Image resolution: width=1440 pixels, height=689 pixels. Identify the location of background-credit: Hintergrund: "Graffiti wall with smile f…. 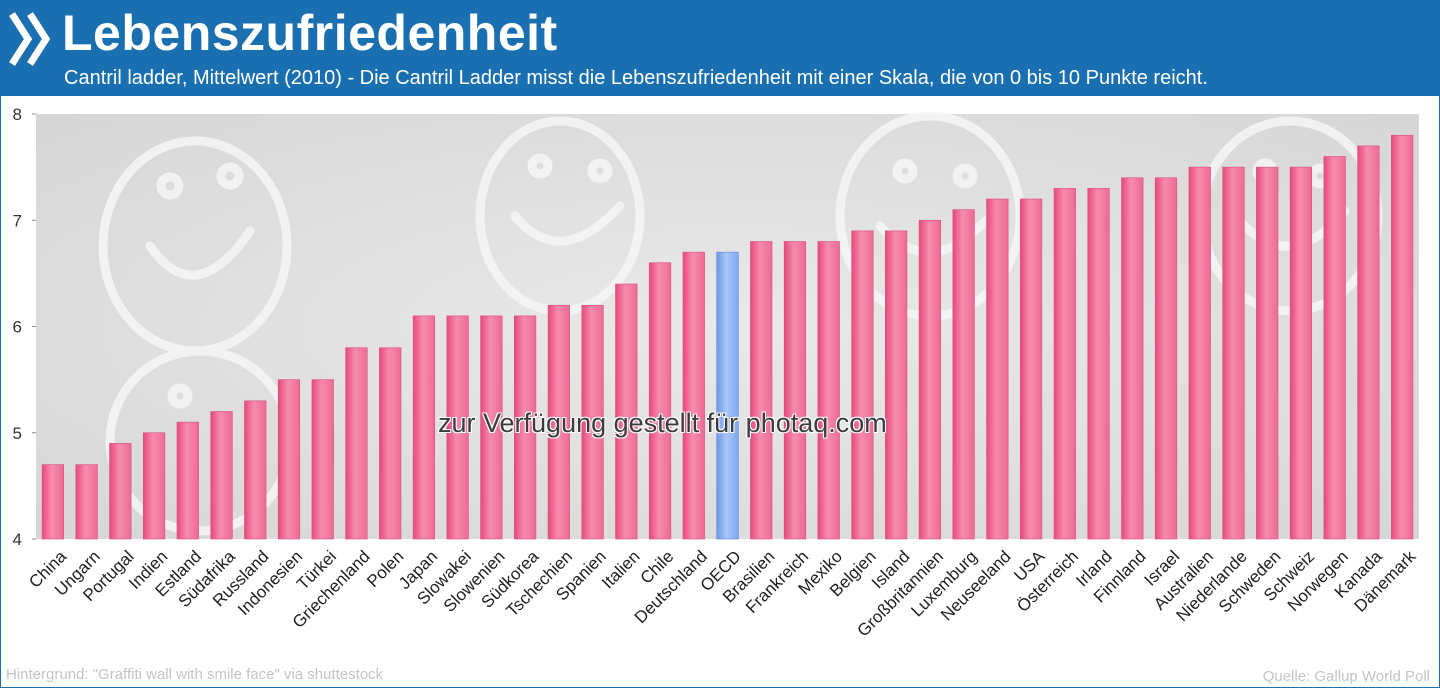
(195, 674).